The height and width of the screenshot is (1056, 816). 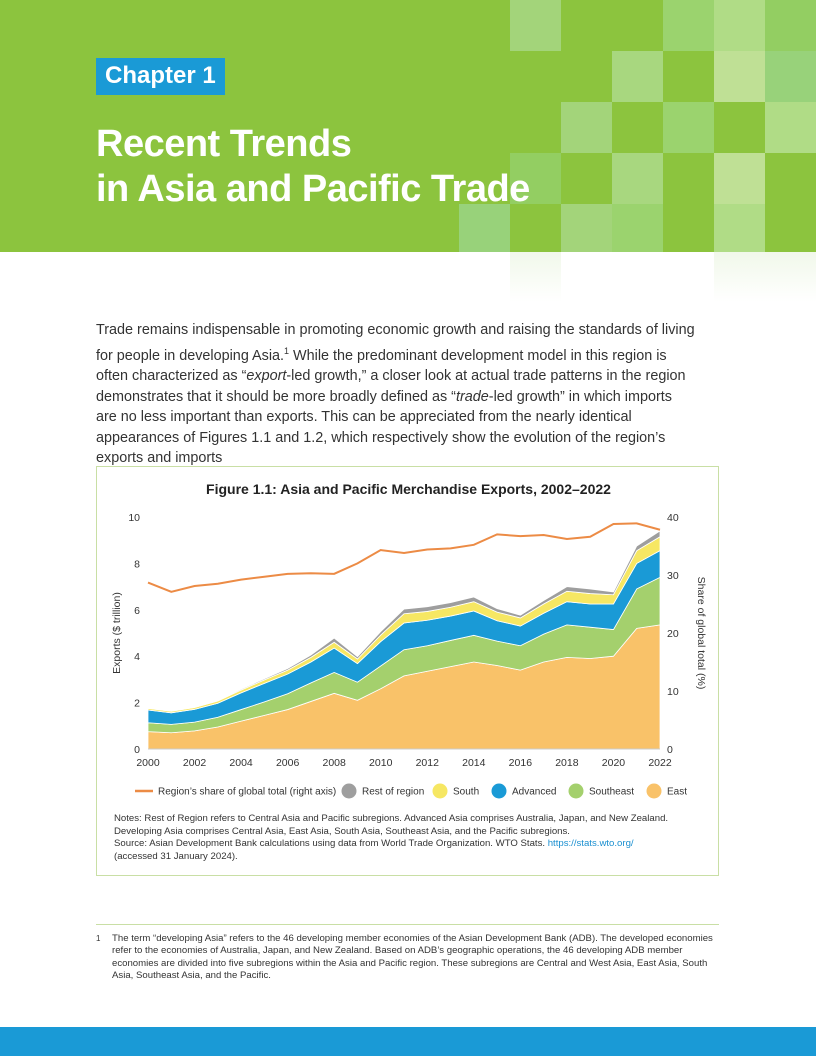 I want to click on x-tick-label: 2016, so click(x=521, y=763).